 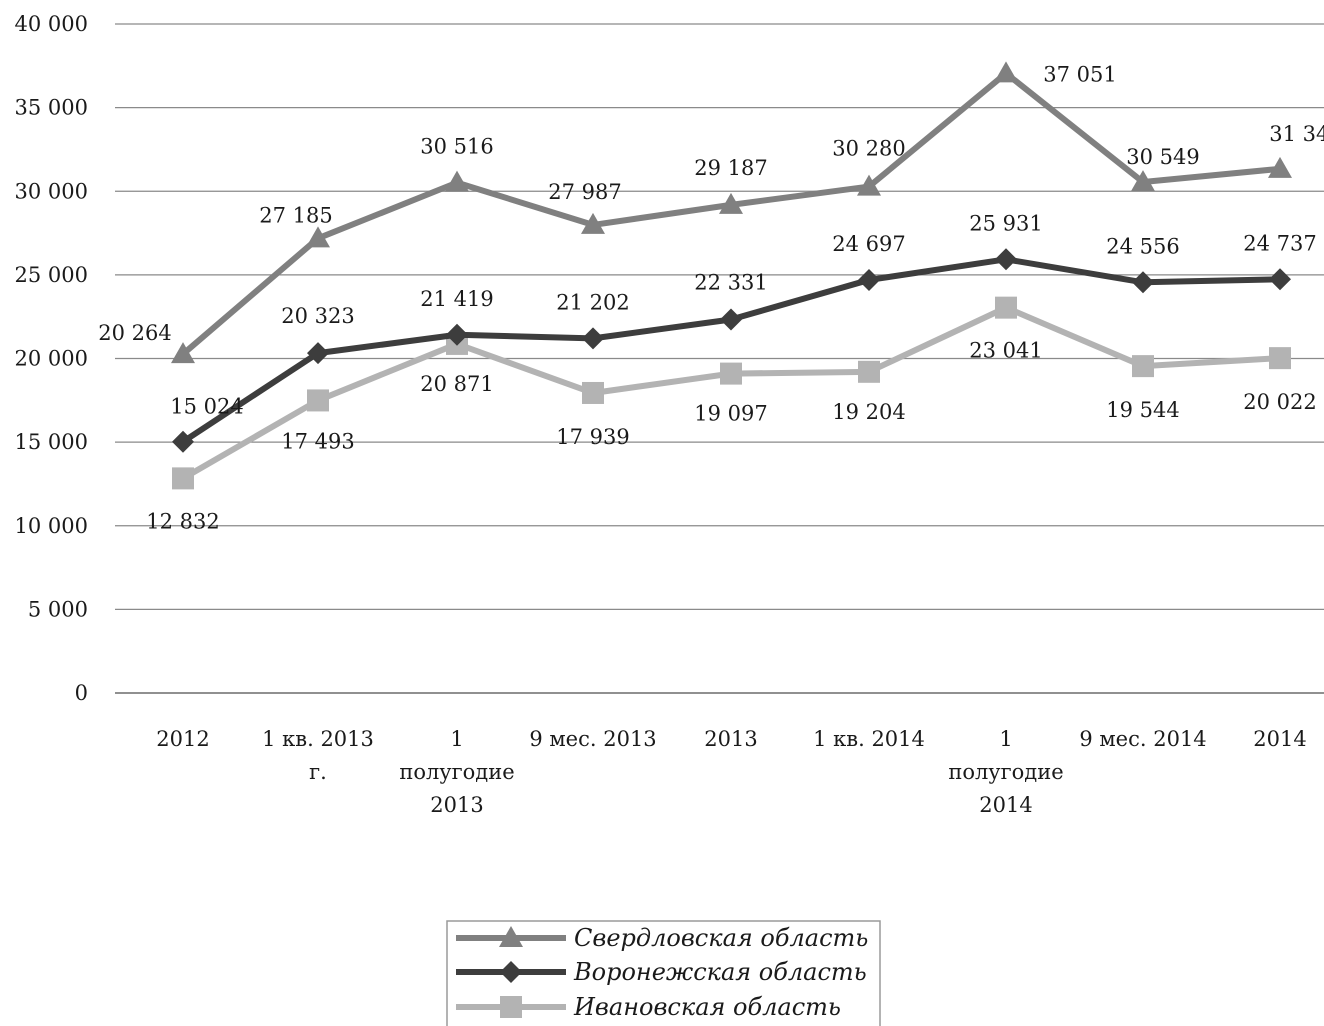 I want to click on data-label: 21 419, so click(x=456, y=299).